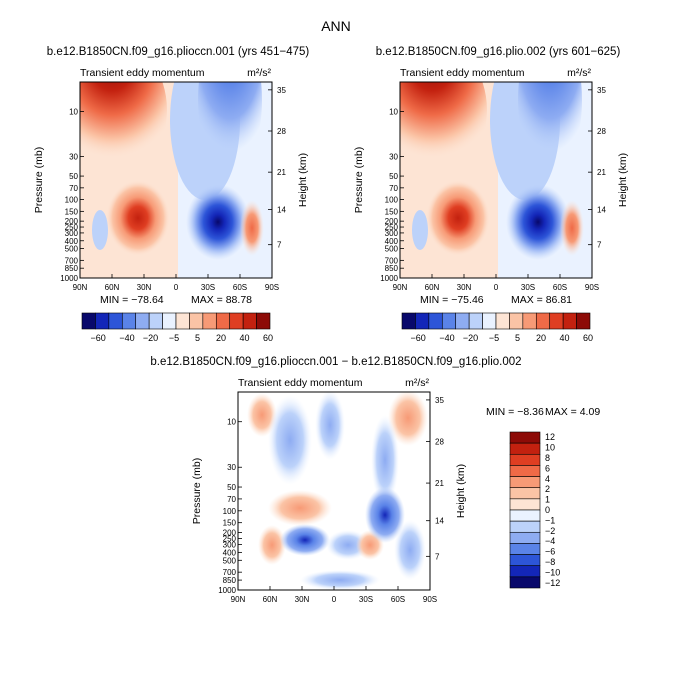  I want to click on x-tick-label: 90N, so click(238, 599).